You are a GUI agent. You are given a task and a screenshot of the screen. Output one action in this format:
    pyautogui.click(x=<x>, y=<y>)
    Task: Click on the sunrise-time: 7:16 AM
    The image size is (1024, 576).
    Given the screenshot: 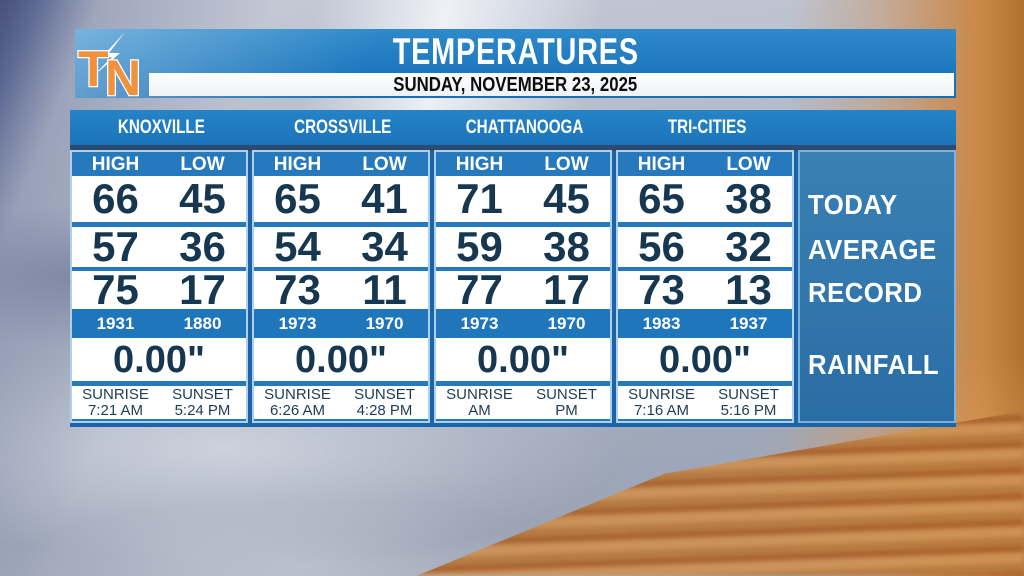 What is the action you would take?
    pyautogui.click(x=661, y=410)
    